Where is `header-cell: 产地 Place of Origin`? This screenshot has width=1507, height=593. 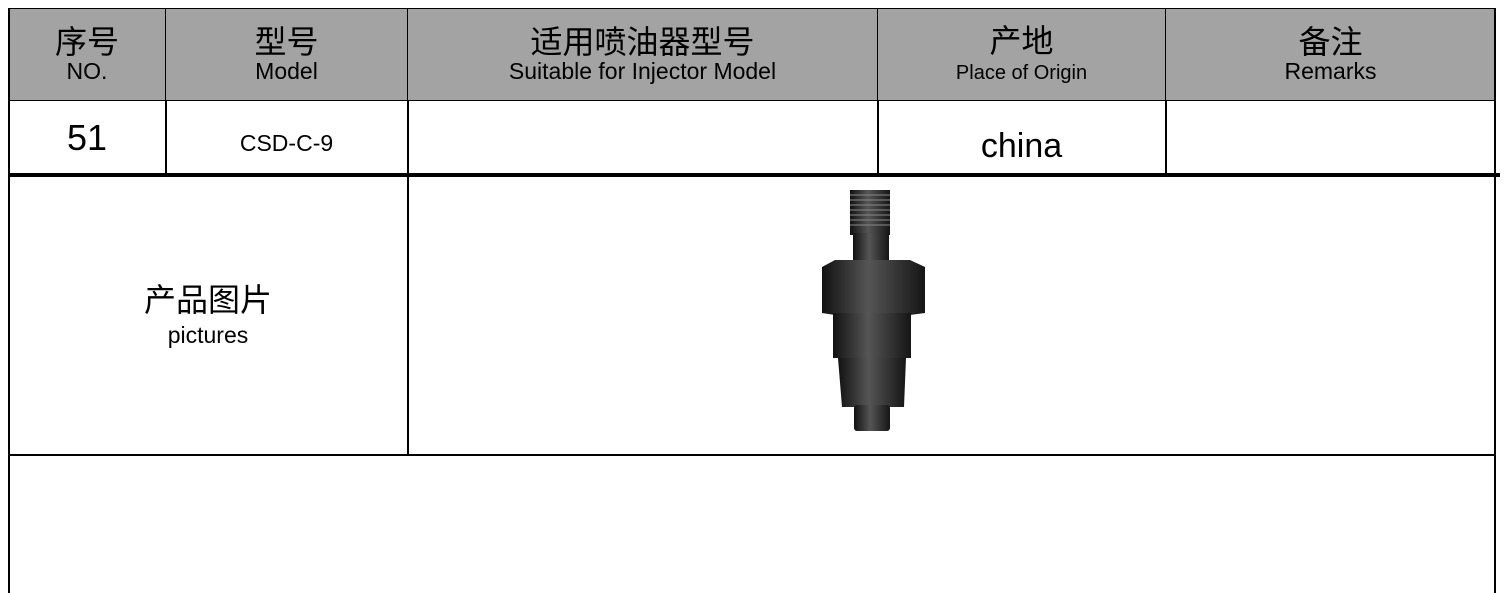
header-cell: 产地 Place of Origin is located at coordinates (1021, 54).